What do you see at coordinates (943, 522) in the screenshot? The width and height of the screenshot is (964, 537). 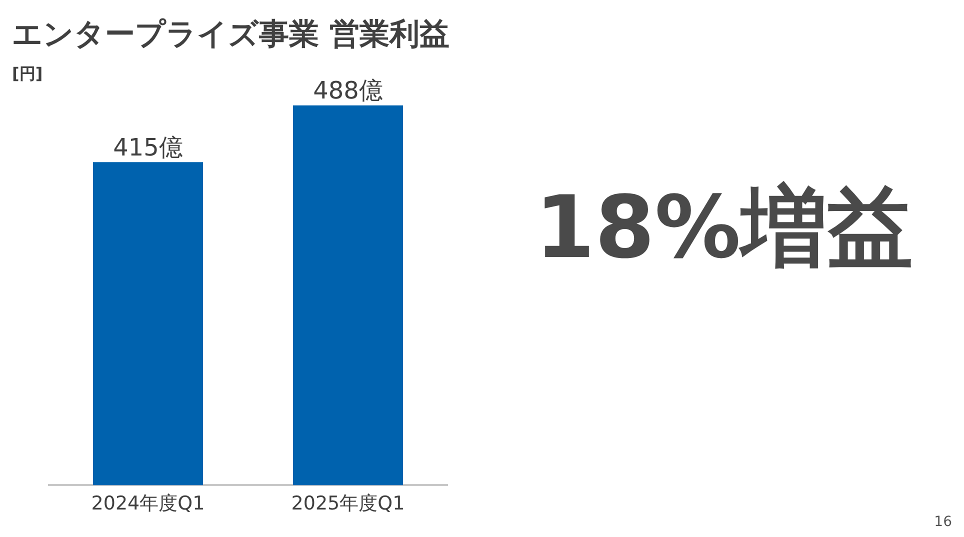 I see `text: 16` at bounding box center [943, 522].